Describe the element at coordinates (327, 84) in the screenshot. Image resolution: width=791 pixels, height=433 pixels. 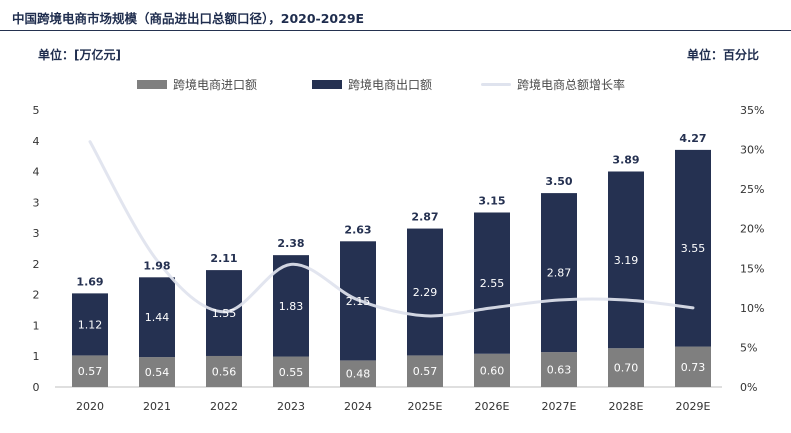
I see `legend-swatch-export` at that location.